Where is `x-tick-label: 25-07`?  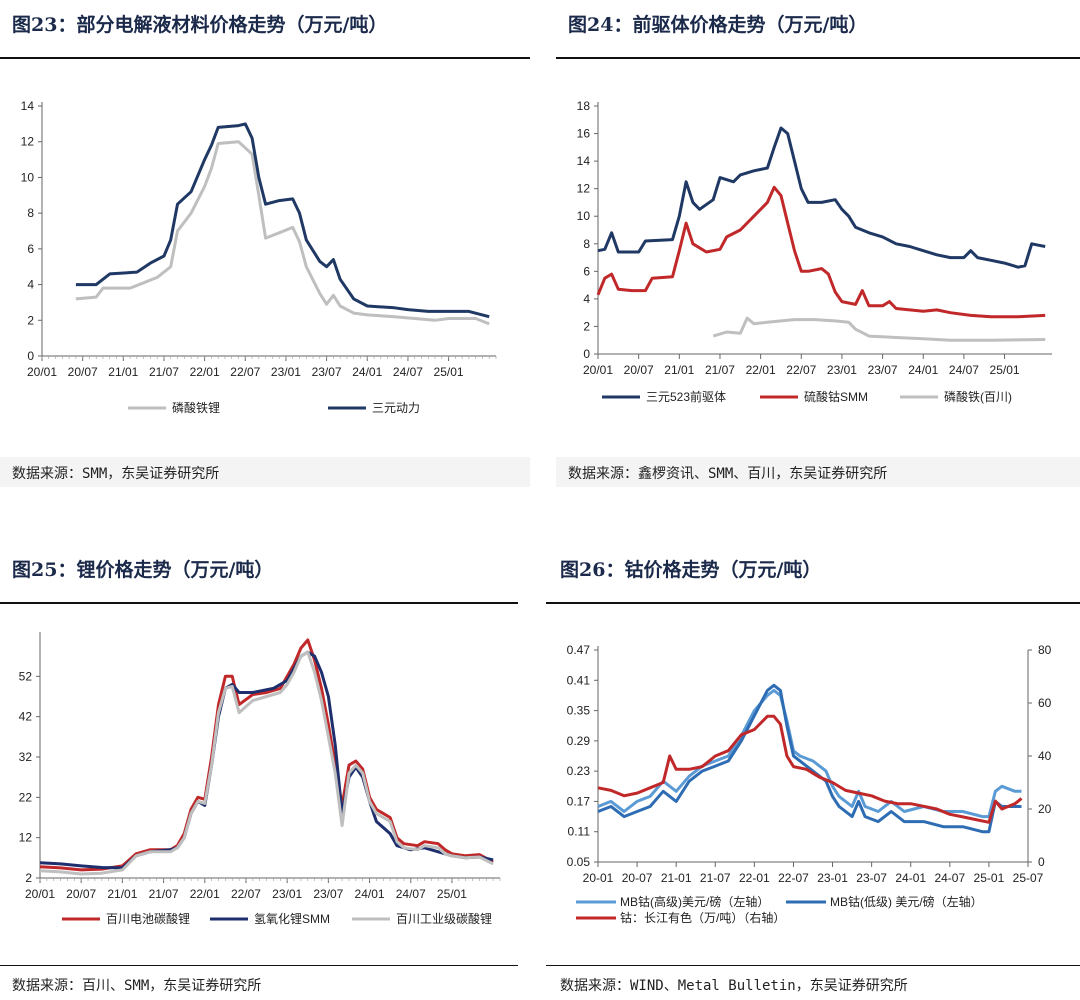
x-tick-label: 25-07 is located at coordinates (1028, 878).